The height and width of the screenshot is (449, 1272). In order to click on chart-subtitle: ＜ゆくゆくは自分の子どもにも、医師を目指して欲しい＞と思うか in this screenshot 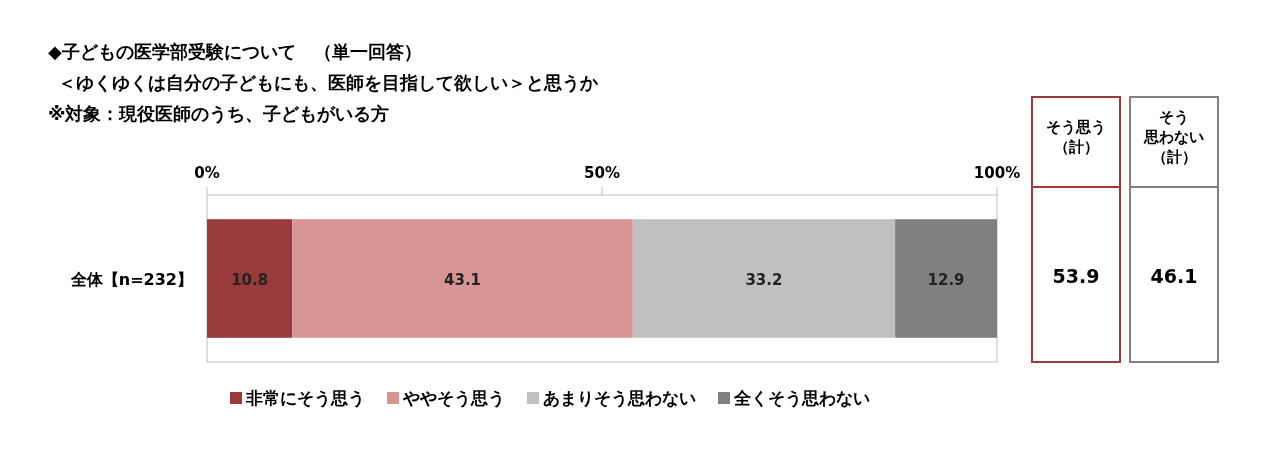, I will do `click(328, 82)`.